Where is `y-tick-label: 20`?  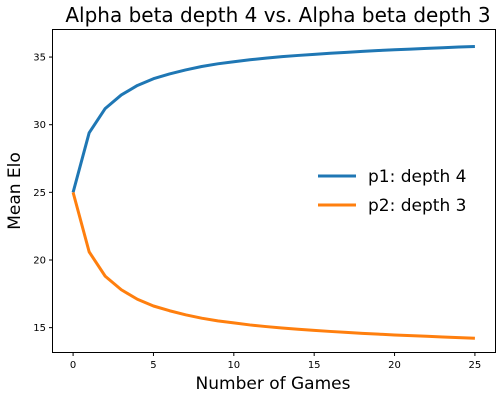 y-tick-label: 20 is located at coordinates (39, 261).